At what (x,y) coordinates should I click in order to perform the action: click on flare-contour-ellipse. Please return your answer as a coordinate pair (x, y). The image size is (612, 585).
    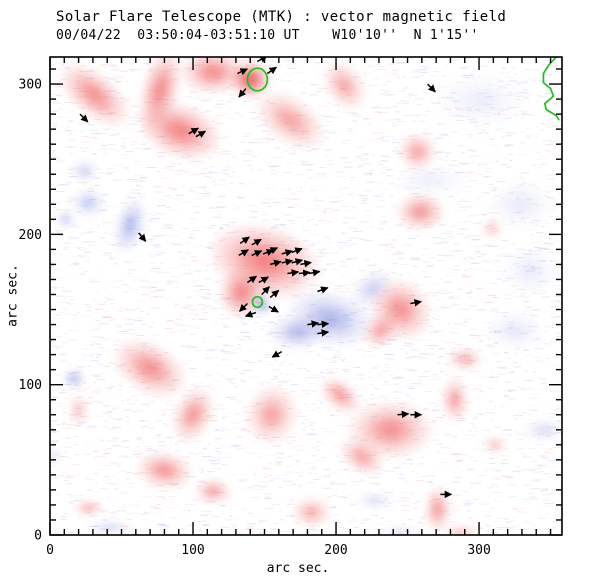
    Looking at the image, I should click on (257, 302).